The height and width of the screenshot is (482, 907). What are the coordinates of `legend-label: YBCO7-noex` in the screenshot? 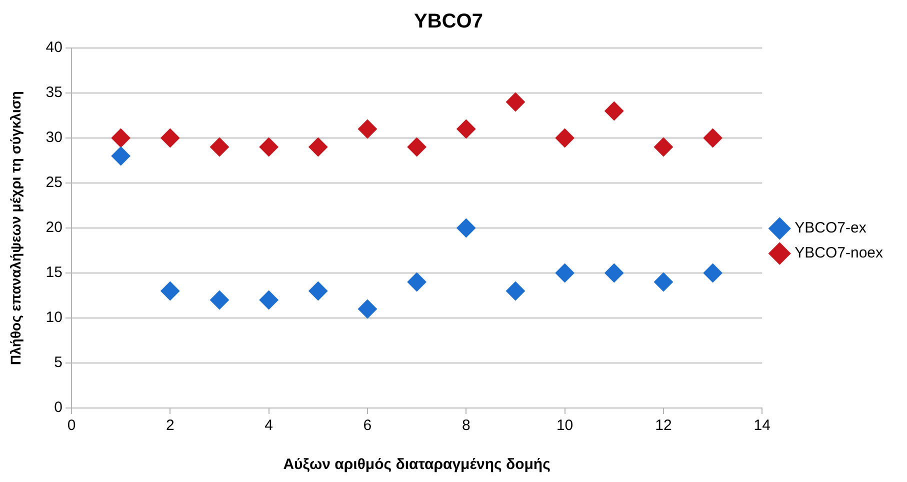 It's located at (839, 253).